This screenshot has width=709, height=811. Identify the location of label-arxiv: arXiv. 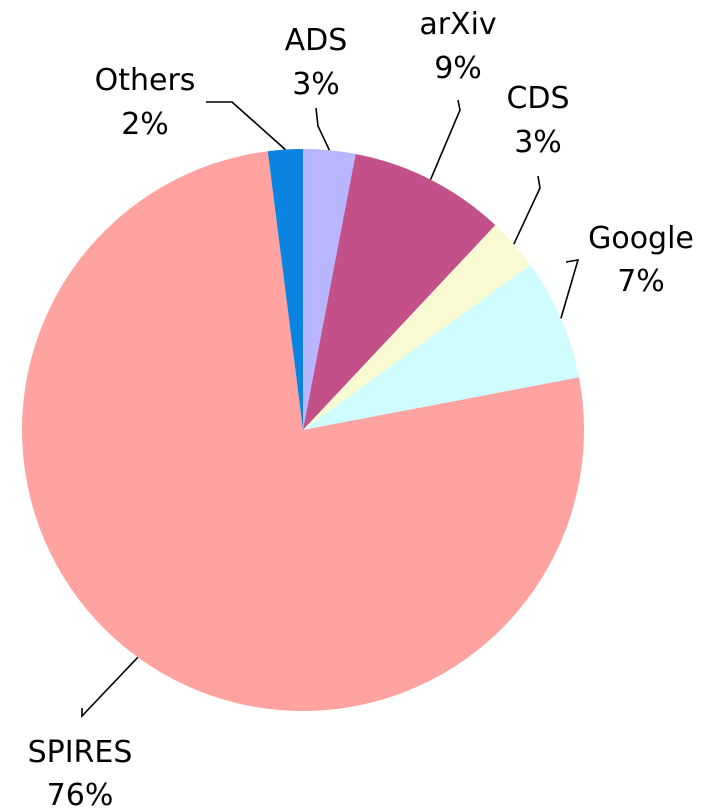
(457, 24).